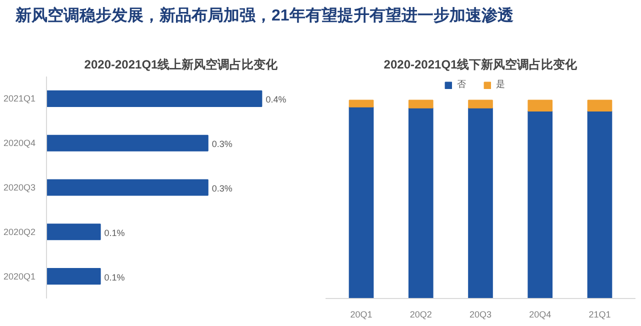 The height and width of the screenshot is (326, 641). What do you see at coordinates (19, 187) in the screenshot?
I see `y-tick-label: 2020Q3` at bounding box center [19, 187].